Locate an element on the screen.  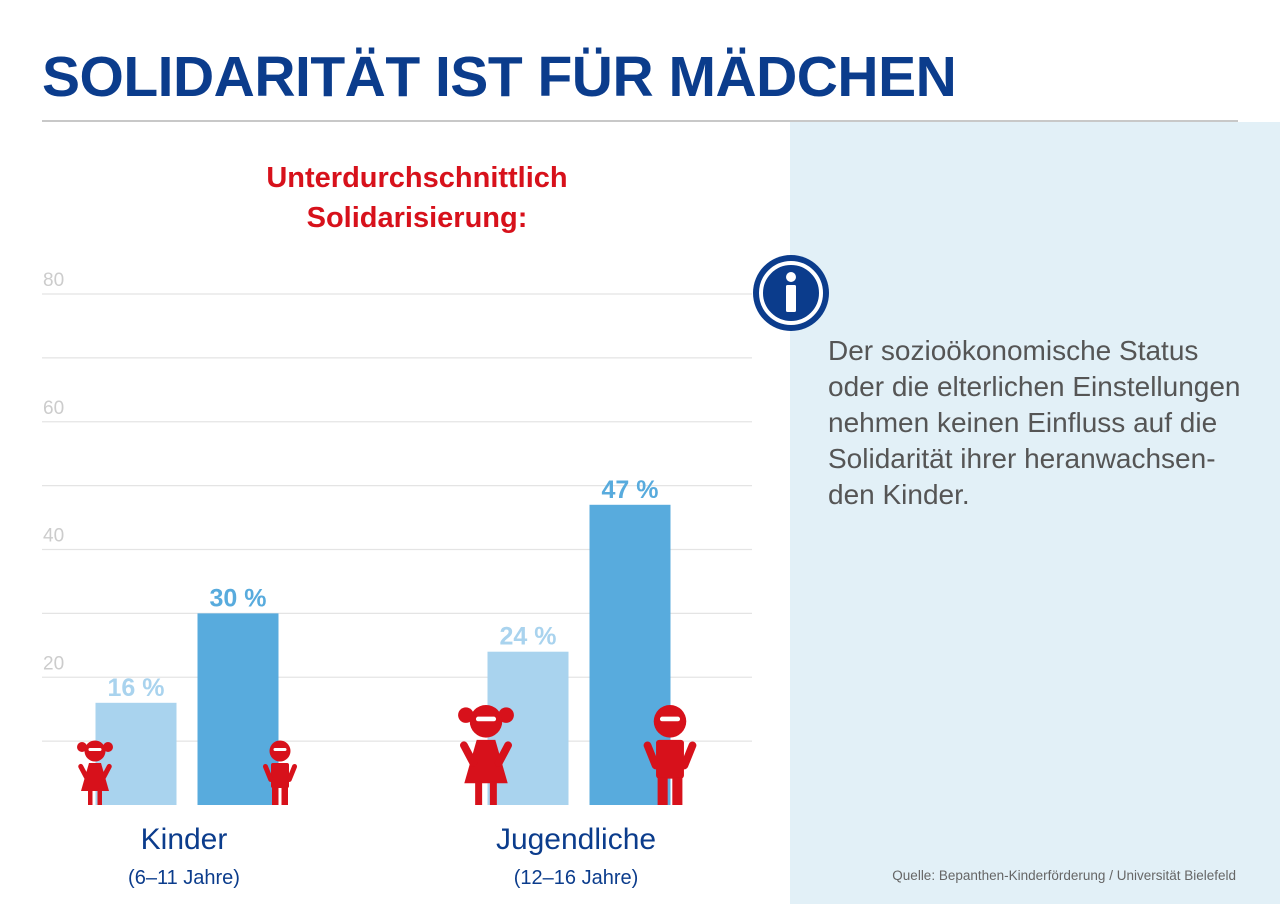
bar-value-label: 16 % is located at coordinates (136, 688).